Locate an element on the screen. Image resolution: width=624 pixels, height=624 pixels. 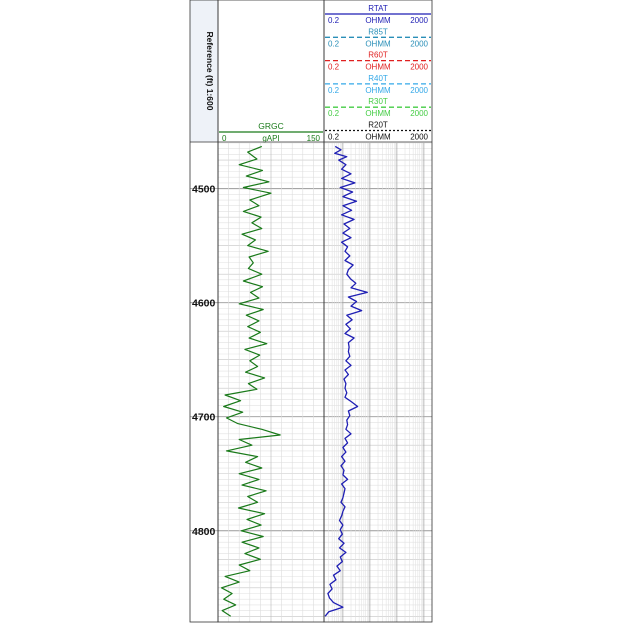
grgc-scale-max: 150 is located at coordinates (314, 138).